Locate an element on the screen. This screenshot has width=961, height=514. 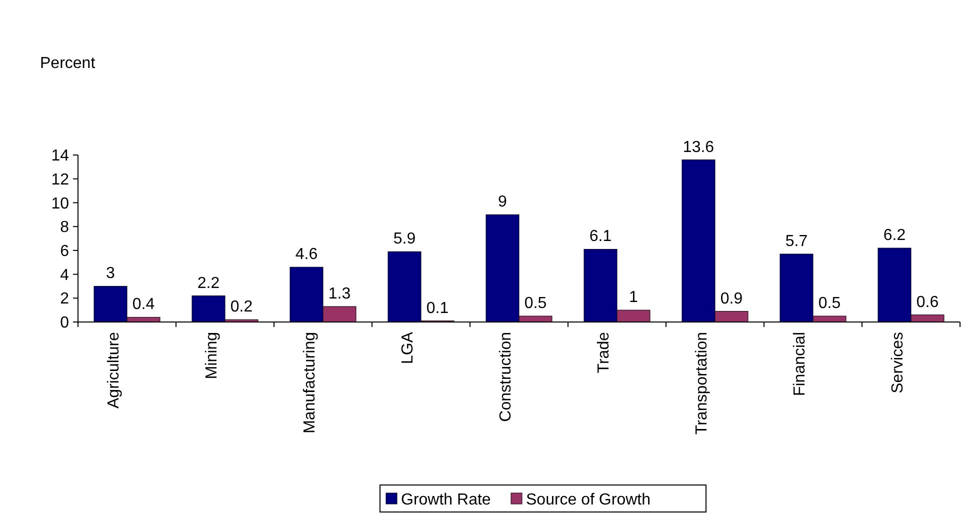
y-tick-label: 14 is located at coordinates (60, 156).